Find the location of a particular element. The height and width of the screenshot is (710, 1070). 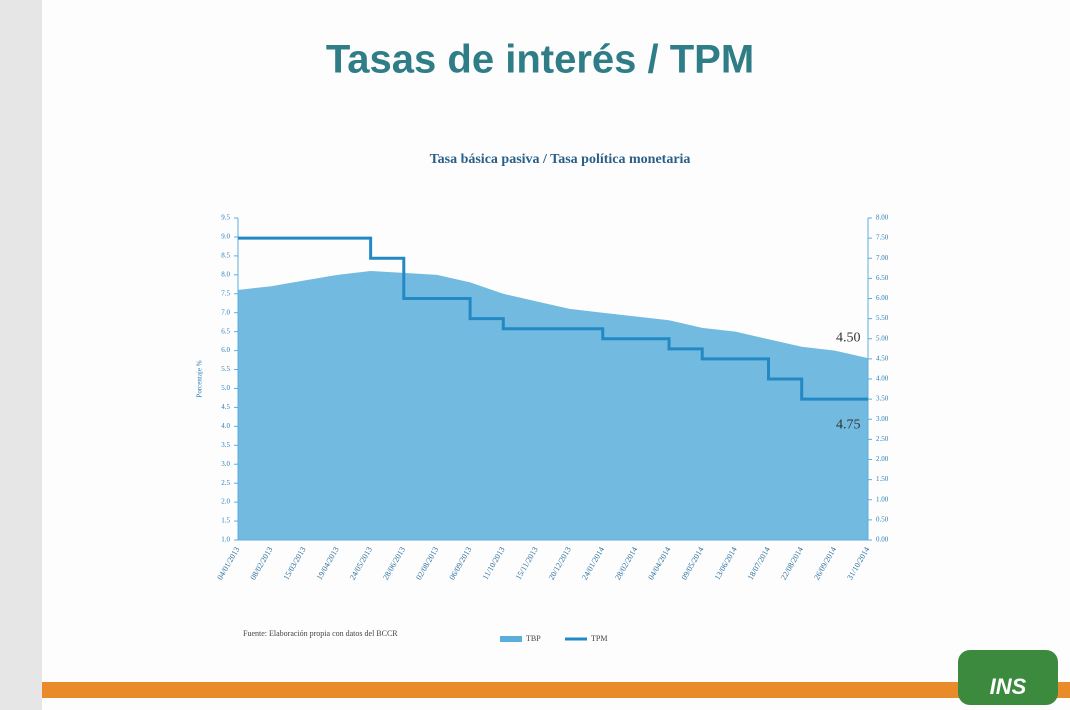

y2-tick-label: 0.00 is located at coordinates (882, 540).